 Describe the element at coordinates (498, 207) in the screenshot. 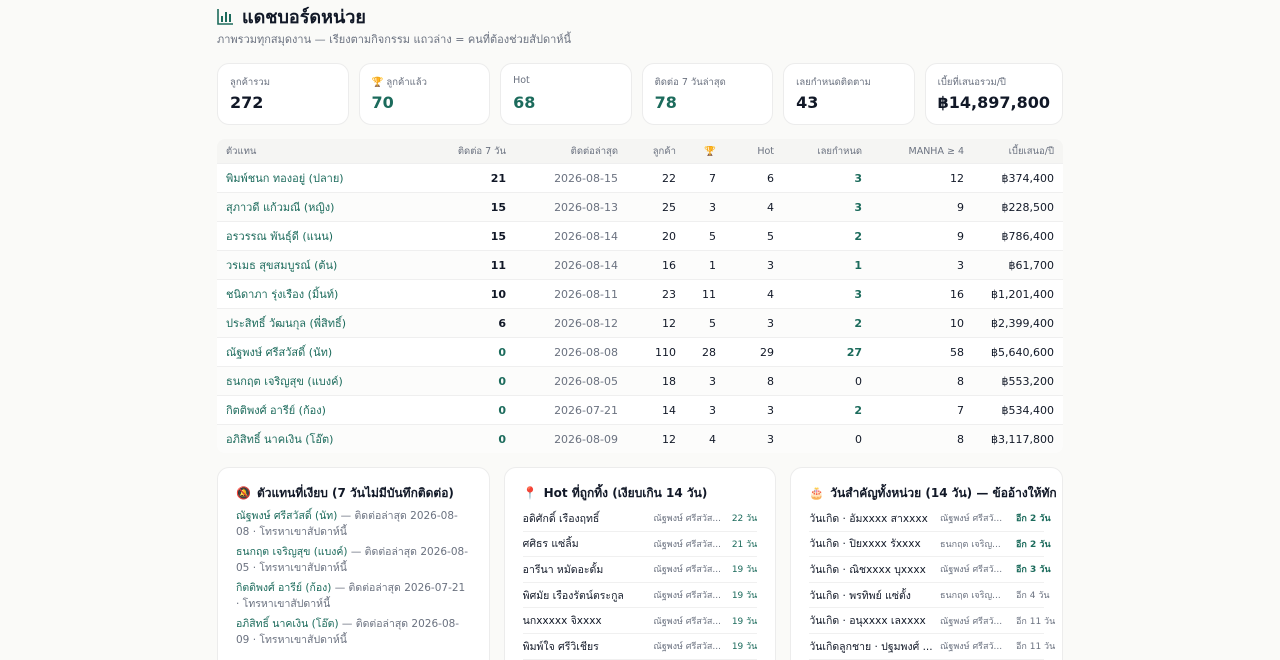

I see `cell-contact-7: 15` at that location.